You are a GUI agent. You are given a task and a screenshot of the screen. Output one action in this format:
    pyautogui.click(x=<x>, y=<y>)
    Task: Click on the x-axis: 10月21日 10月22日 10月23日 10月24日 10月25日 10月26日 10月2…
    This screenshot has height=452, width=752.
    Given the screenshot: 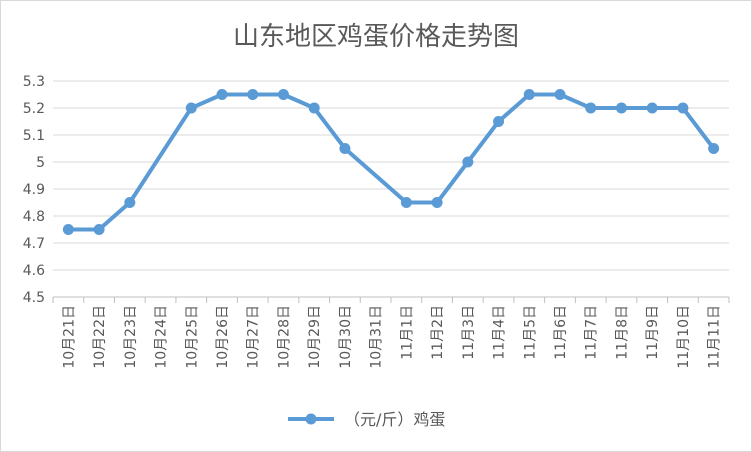 What is the action you would take?
    pyautogui.click(x=391, y=333)
    